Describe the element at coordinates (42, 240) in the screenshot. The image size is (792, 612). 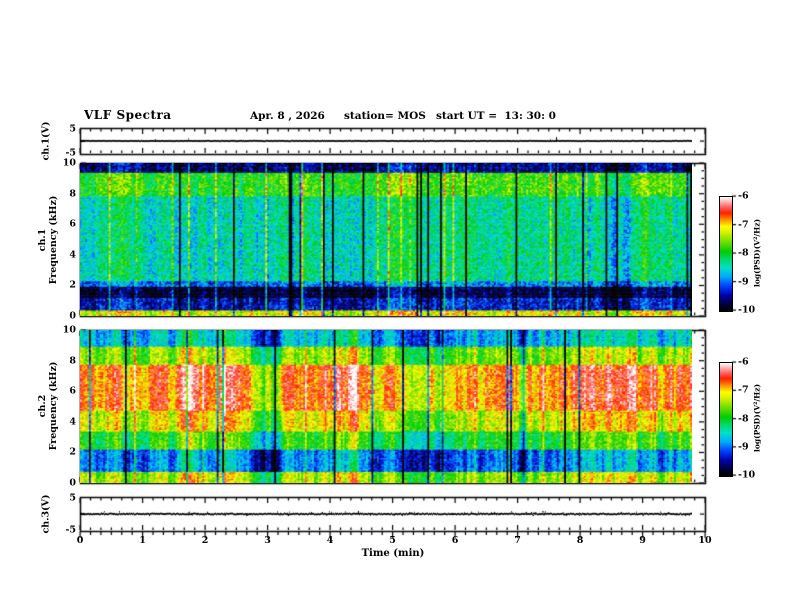
I see `ch1-axis-label-line1: ch.1` at that location.